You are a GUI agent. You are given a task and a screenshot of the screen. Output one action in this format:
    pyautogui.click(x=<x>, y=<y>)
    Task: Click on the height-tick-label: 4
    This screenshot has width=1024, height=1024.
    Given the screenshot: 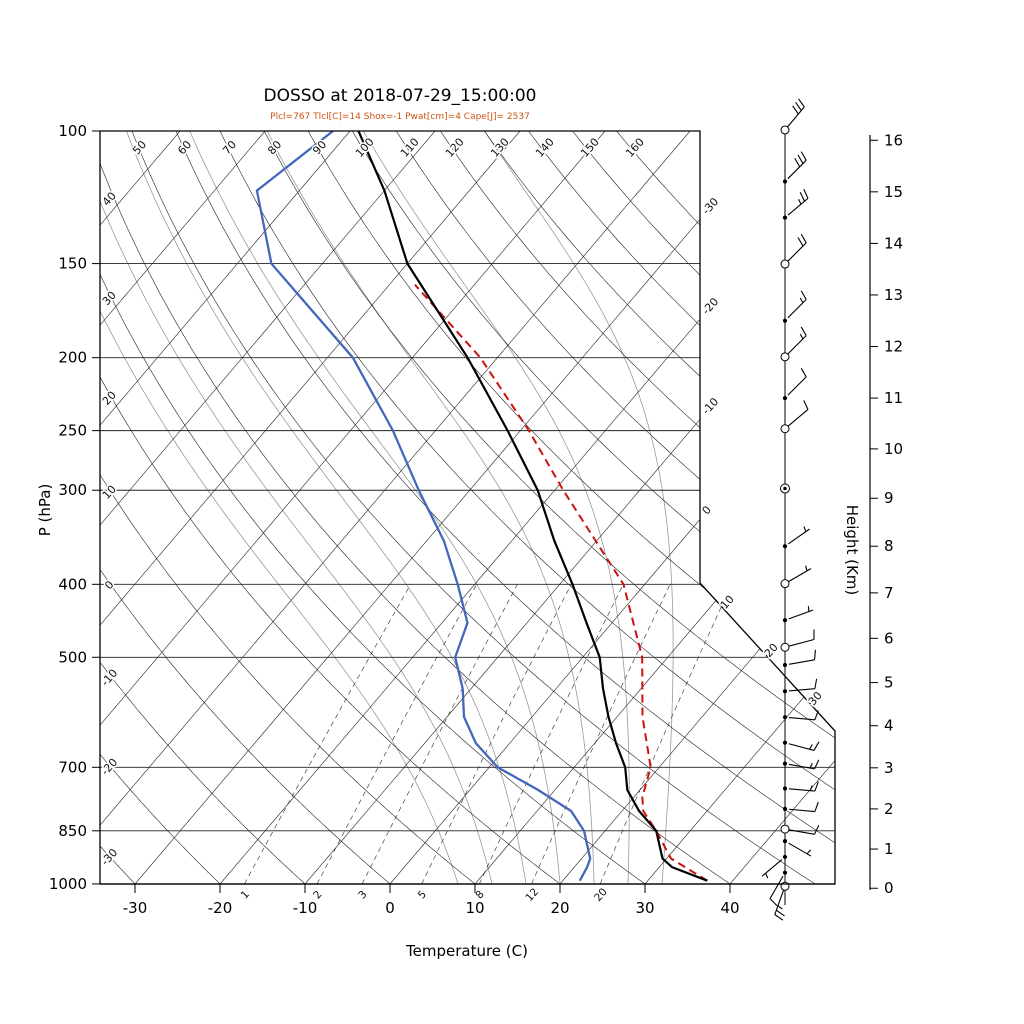 What is the action you would take?
    pyautogui.click(x=889, y=726)
    